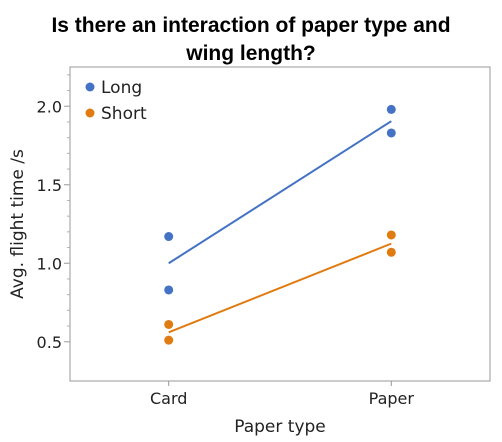 This screenshot has width=502, height=442. I want to click on chart-title-line-2: wing length?, so click(250, 53).